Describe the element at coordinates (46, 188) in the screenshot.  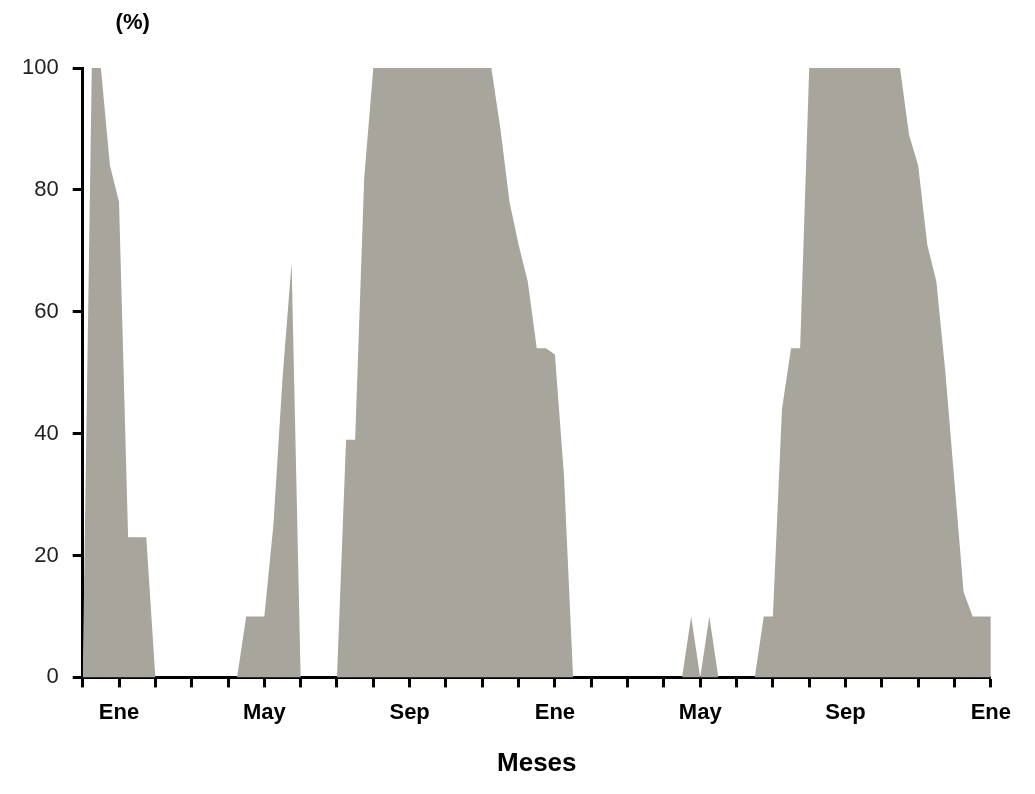
I see `y-tick-label: 80` at that location.